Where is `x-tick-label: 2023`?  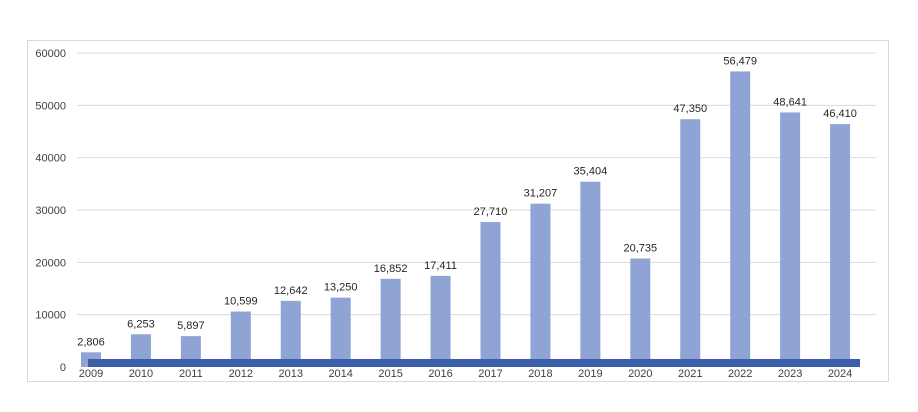
x-tick-label: 2023 is located at coordinates (790, 374).